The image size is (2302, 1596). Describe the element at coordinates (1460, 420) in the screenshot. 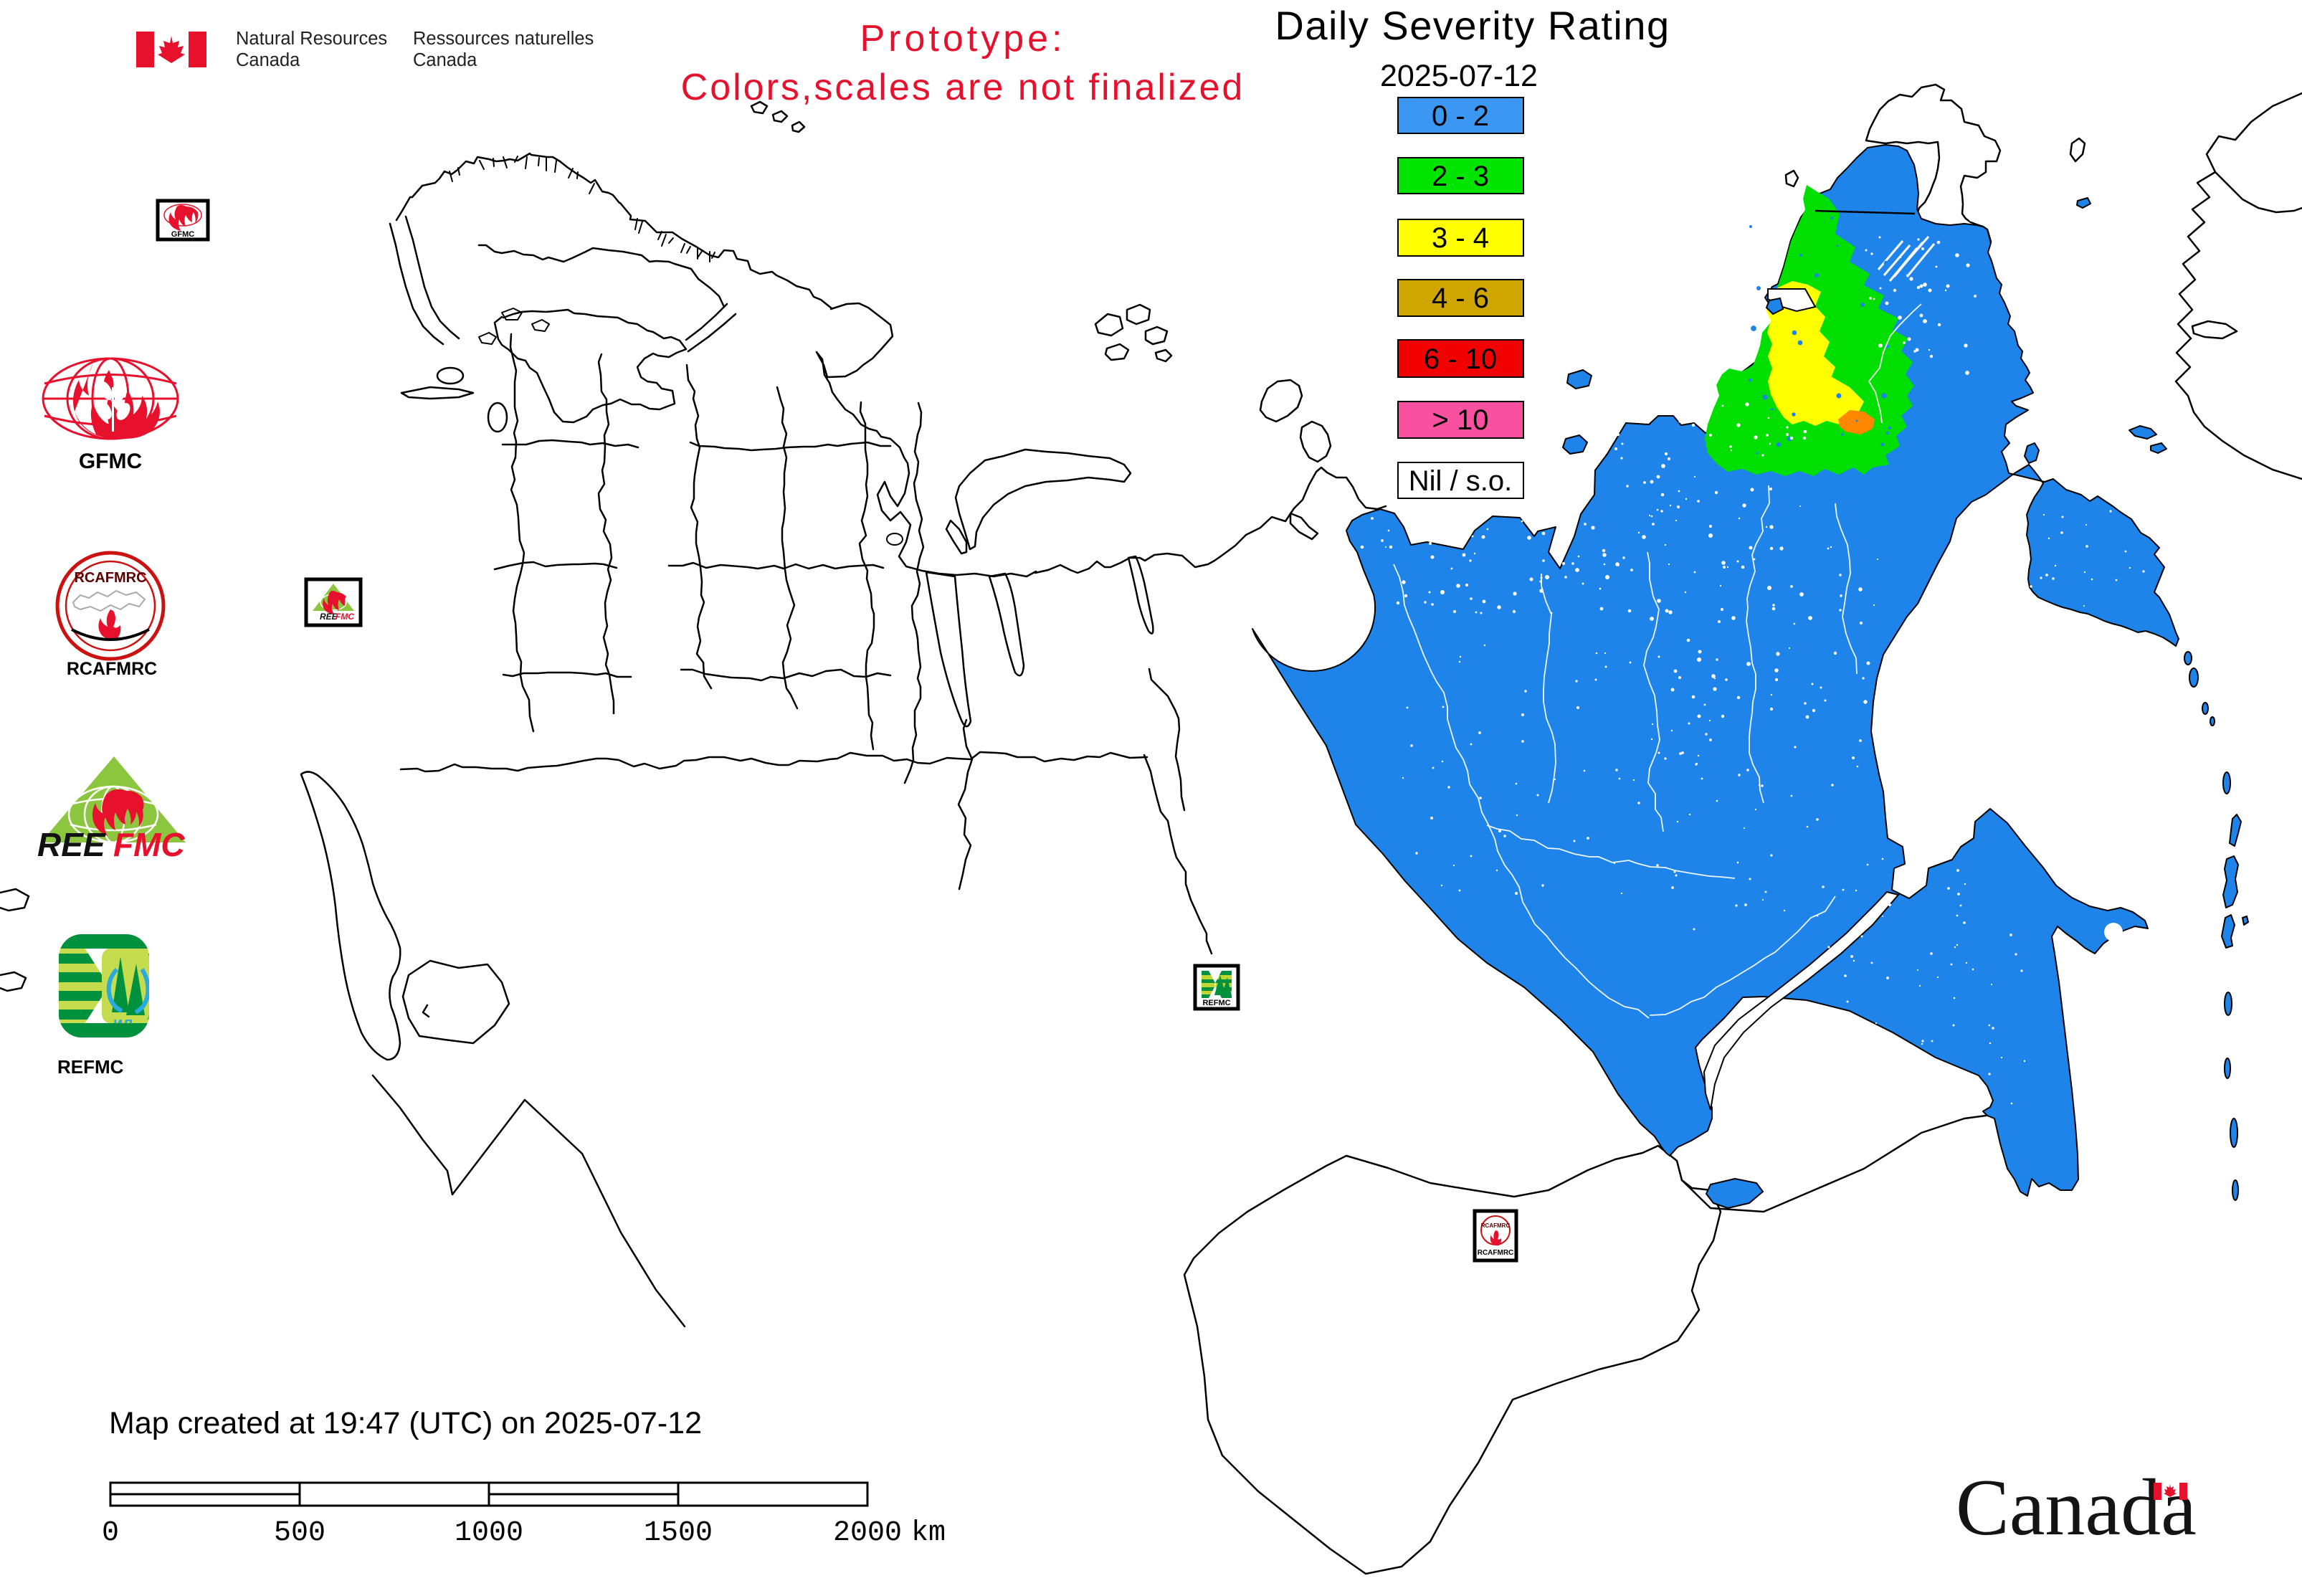

I see `svg-text: > 10` at that location.